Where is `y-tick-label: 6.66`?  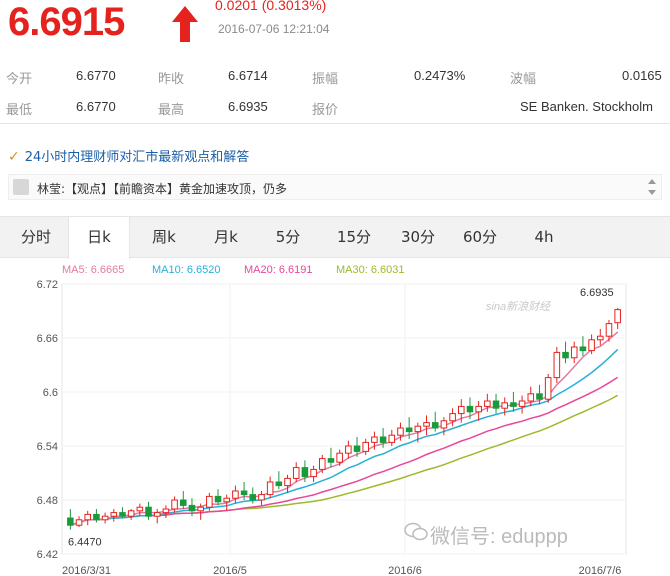 y-tick-label: 6.66 is located at coordinates (47, 339).